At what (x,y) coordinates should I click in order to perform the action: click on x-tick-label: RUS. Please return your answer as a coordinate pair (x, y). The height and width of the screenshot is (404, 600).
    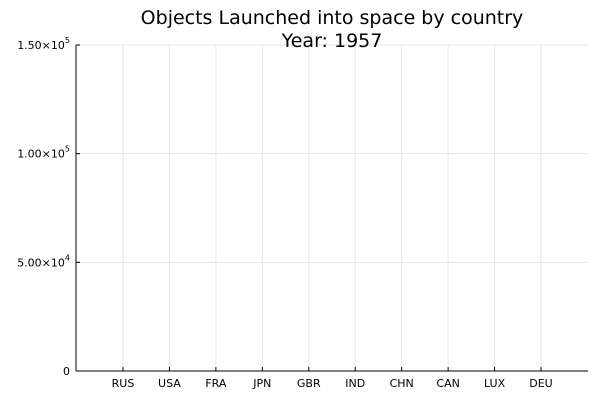
    Looking at the image, I should click on (123, 383).